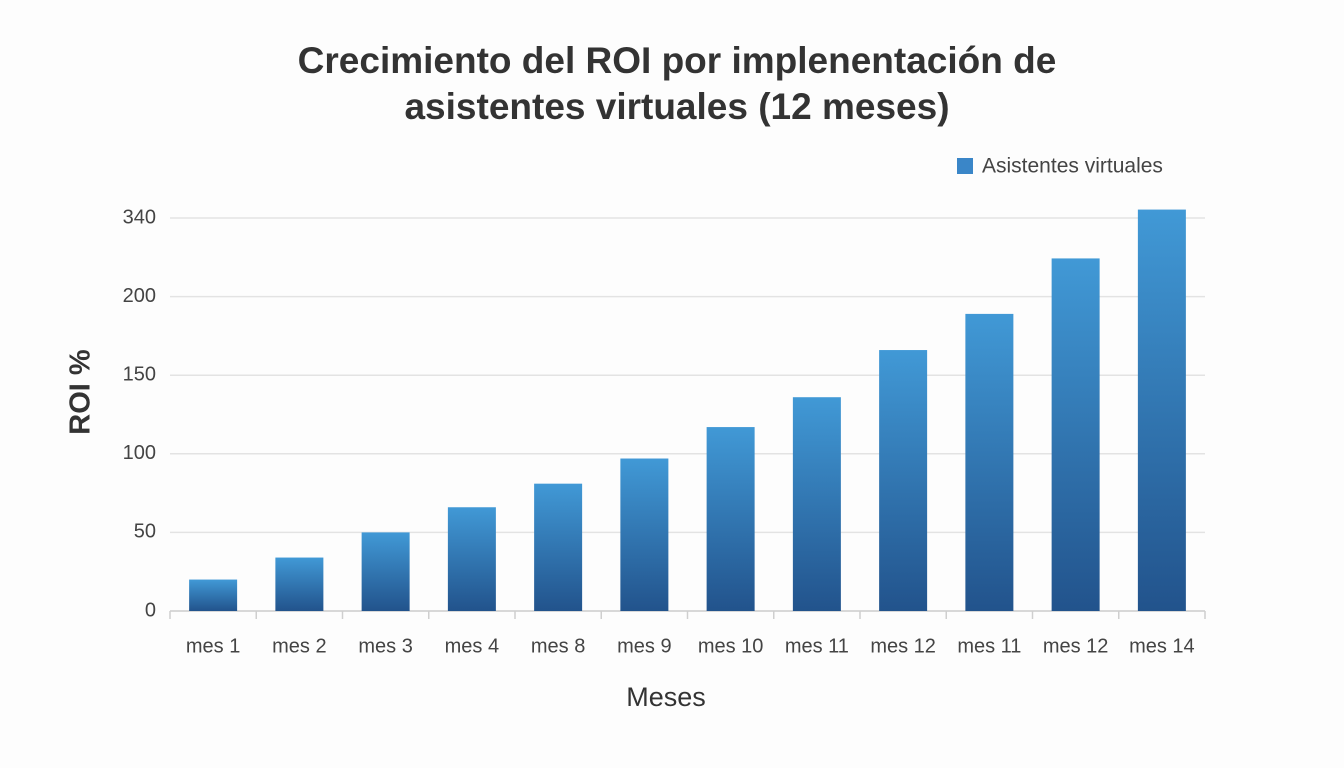 Image resolution: width=1344 pixels, height=768 pixels. What do you see at coordinates (139, 217) in the screenshot?
I see `y-tick-label: 340` at bounding box center [139, 217].